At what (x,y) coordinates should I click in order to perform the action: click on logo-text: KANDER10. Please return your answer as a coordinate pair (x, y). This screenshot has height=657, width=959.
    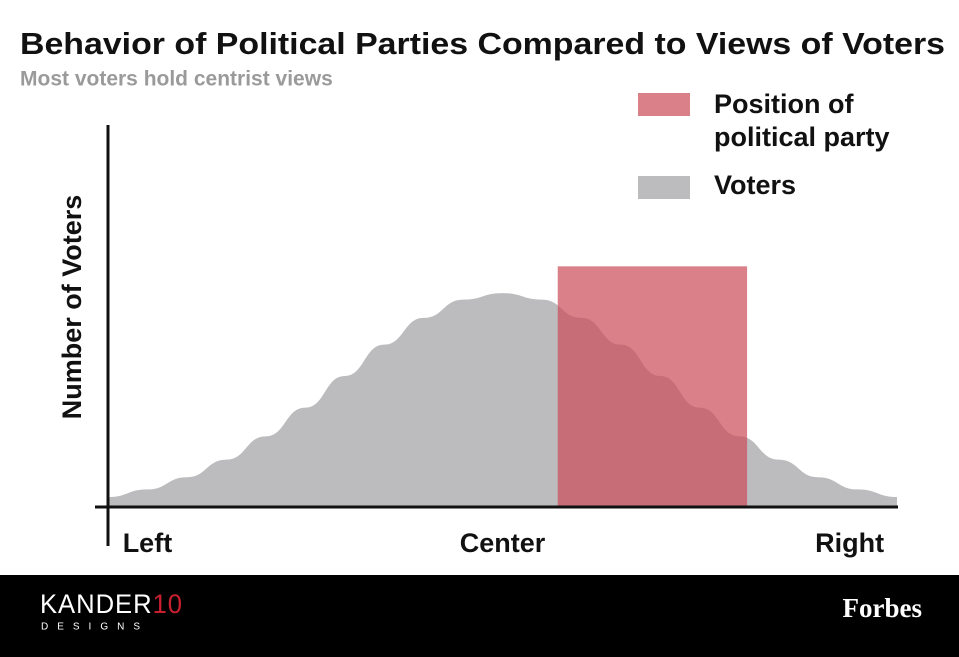
    Looking at the image, I should click on (111, 604).